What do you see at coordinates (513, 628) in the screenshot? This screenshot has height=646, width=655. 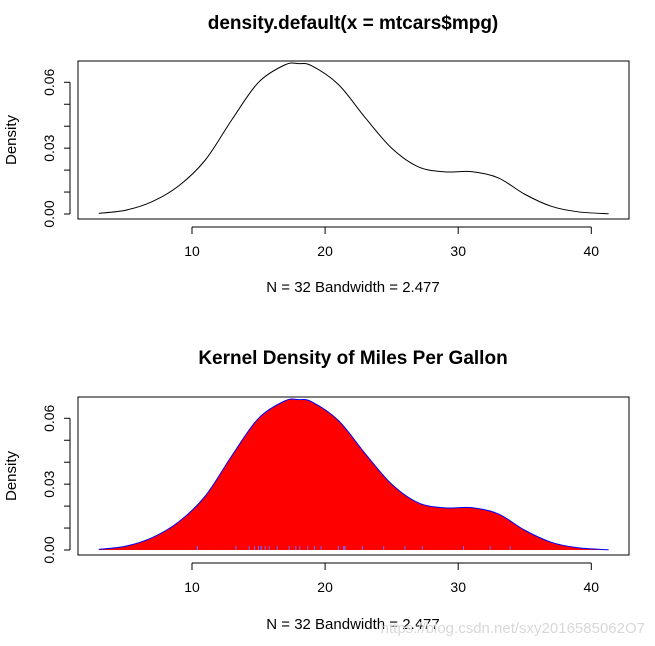 I see `watermark-text: https://blog.csdn.net/sxy2016585062O7` at bounding box center [513, 628].